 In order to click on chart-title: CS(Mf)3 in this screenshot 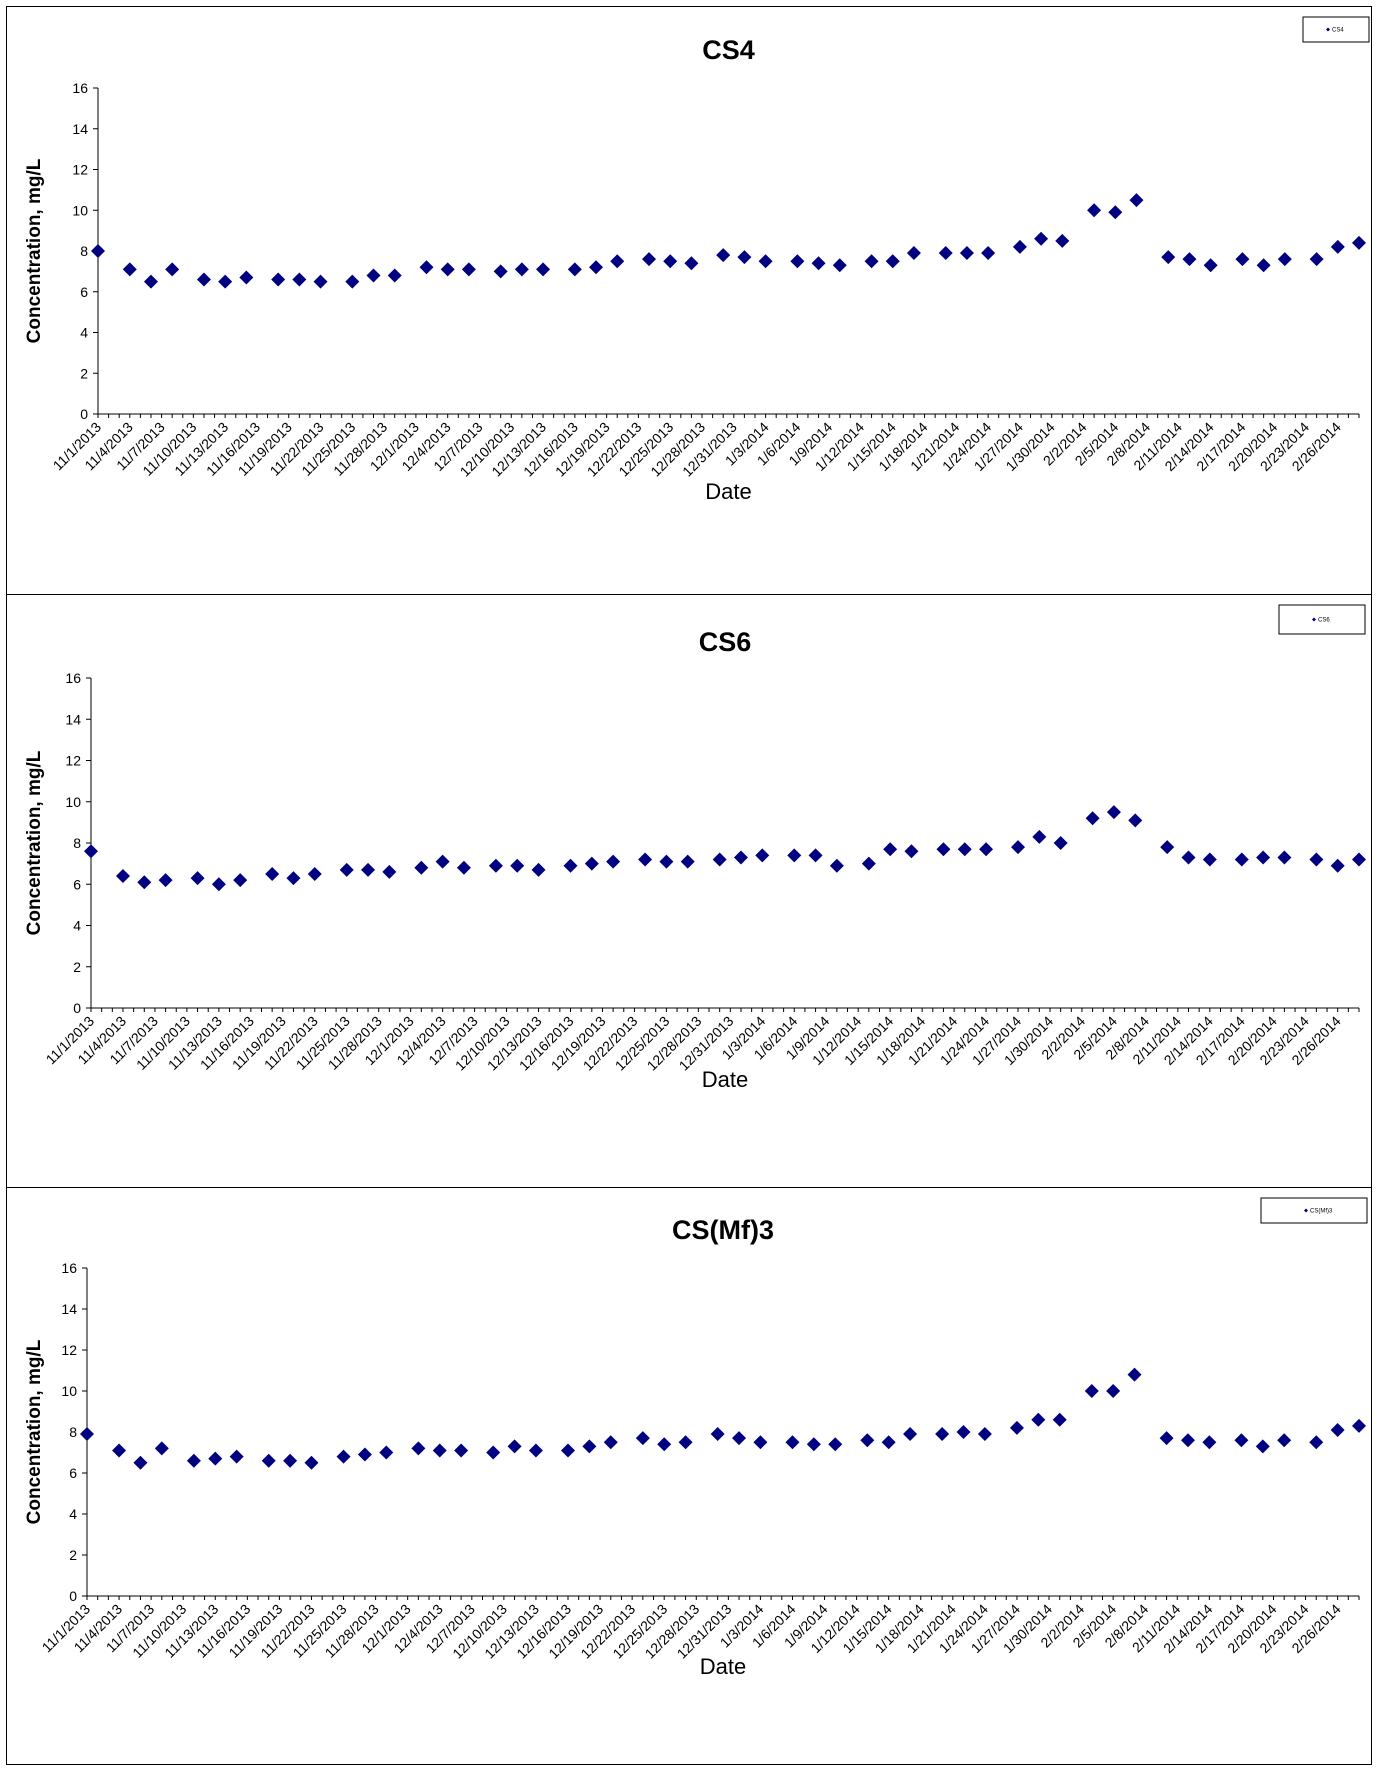, I will do `click(723, 1230)`.